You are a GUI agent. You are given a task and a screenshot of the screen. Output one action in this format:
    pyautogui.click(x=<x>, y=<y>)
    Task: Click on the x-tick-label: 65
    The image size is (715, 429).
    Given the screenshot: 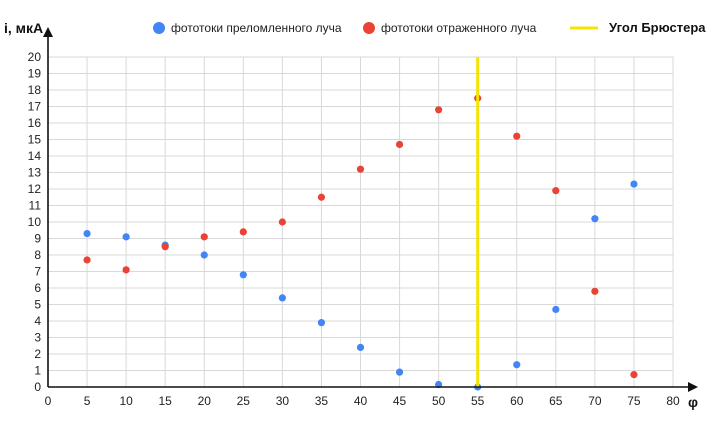 What is the action you would take?
    pyautogui.click(x=556, y=401)
    